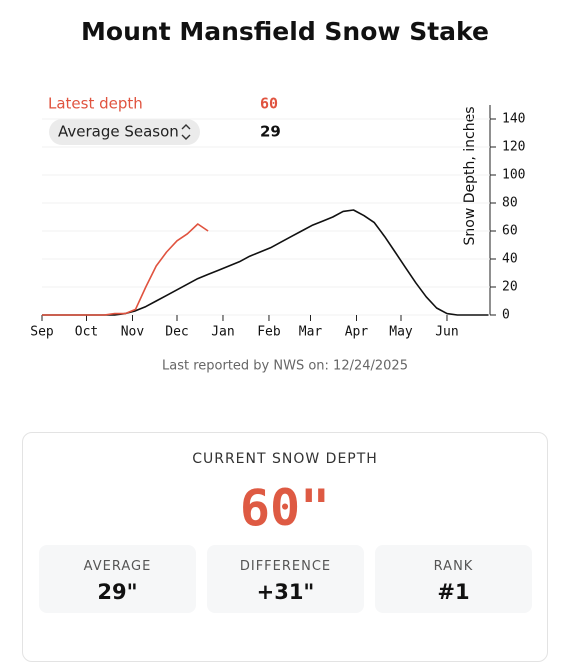 The height and width of the screenshot is (662, 569). What do you see at coordinates (285, 366) in the screenshot?
I see `report-note: Last reported by NWS on: 12/24/2025` at bounding box center [285, 366].